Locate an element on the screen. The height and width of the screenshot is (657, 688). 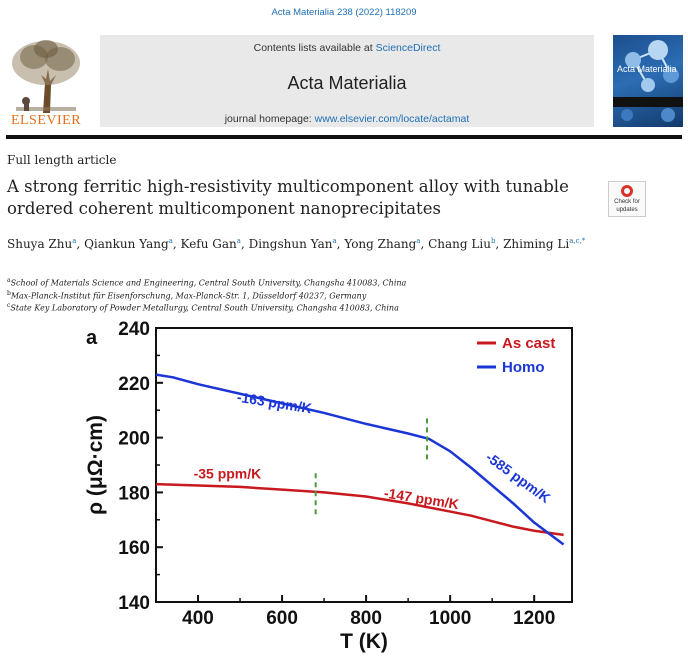
x-axis-label: T (K) is located at coordinates (364, 641).